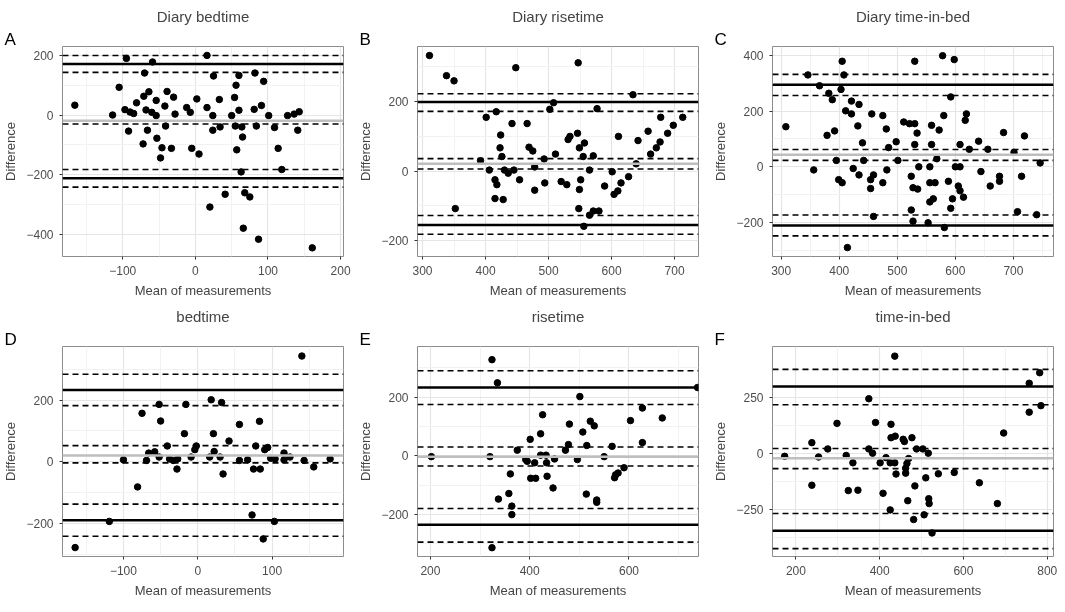 The width and height of the screenshot is (1065, 612). Describe the element at coordinates (1047, 570) in the screenshot. I see `x-tick-label: 800` at that location.